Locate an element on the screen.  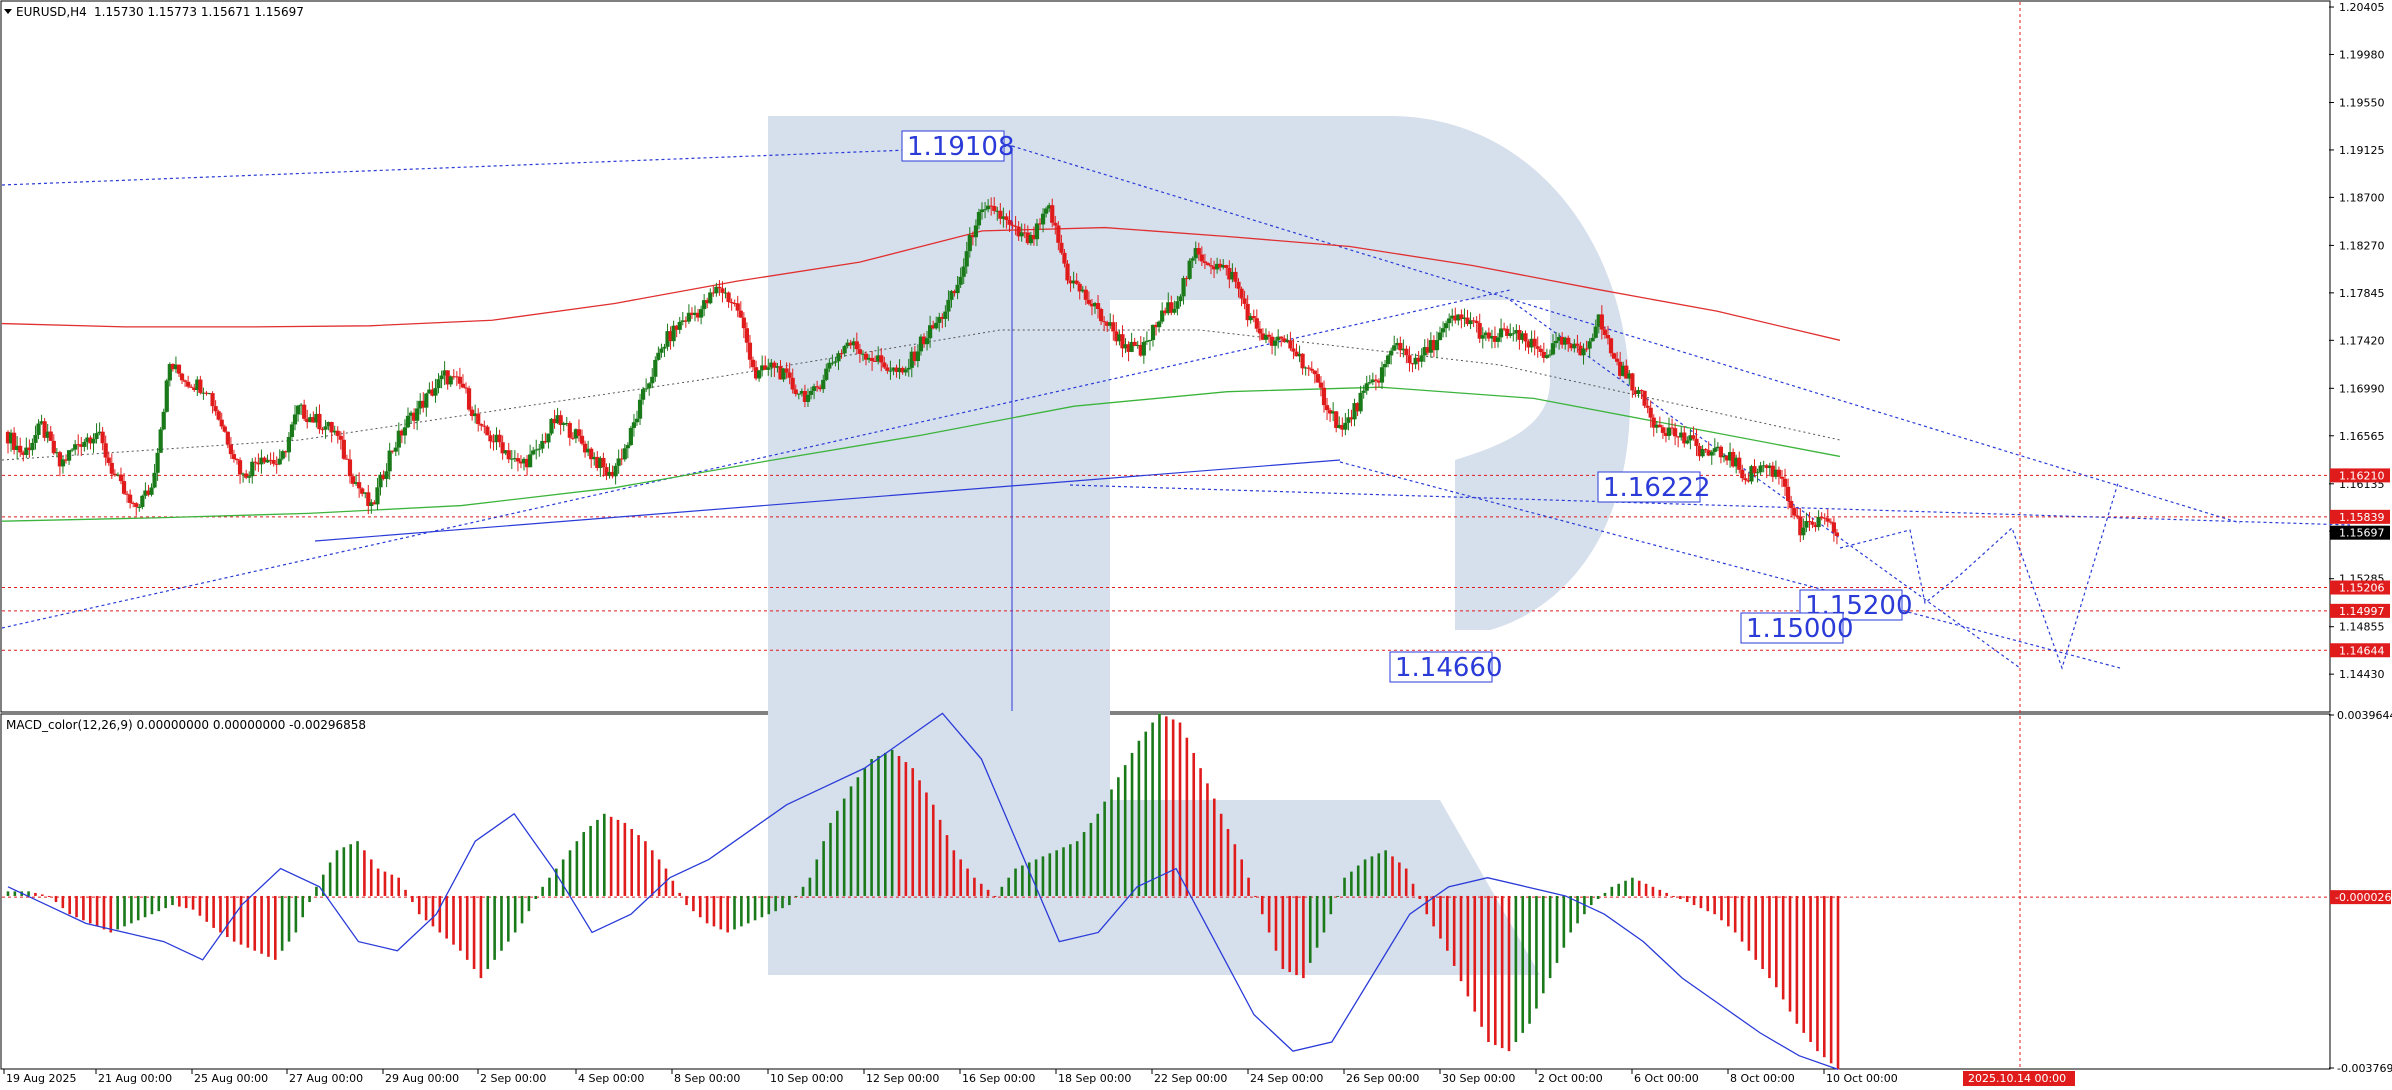
price-level-tag is located at coordinates (2360, 650).